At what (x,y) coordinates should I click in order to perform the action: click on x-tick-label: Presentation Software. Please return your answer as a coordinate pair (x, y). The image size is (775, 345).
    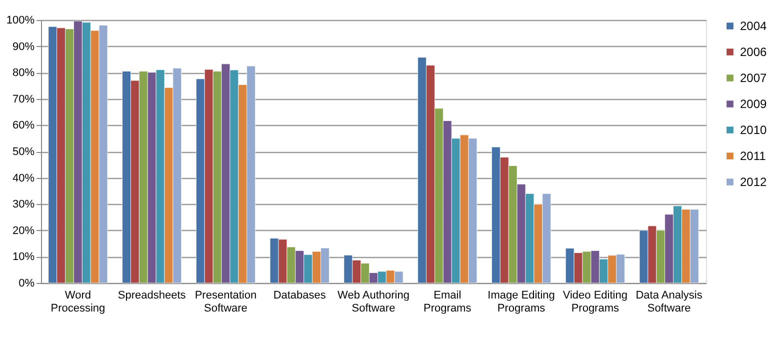
    Looking at the image, I should click on (225, 302).